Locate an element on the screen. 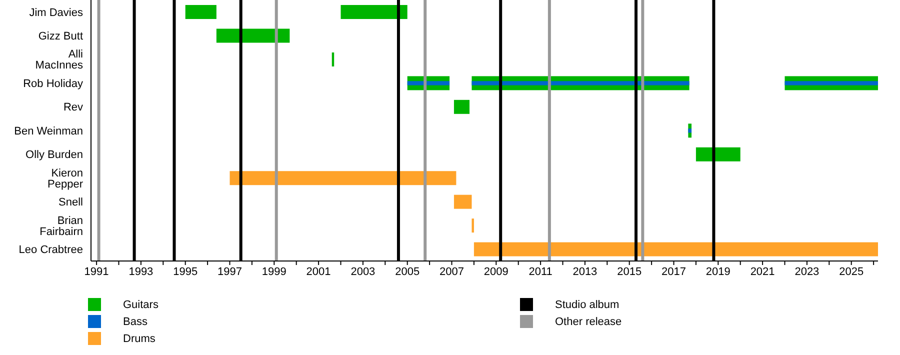 The width and height of the screenshot is (900, 355). y-tick-label: Ben Weinman is located at coordinates (48, 131).